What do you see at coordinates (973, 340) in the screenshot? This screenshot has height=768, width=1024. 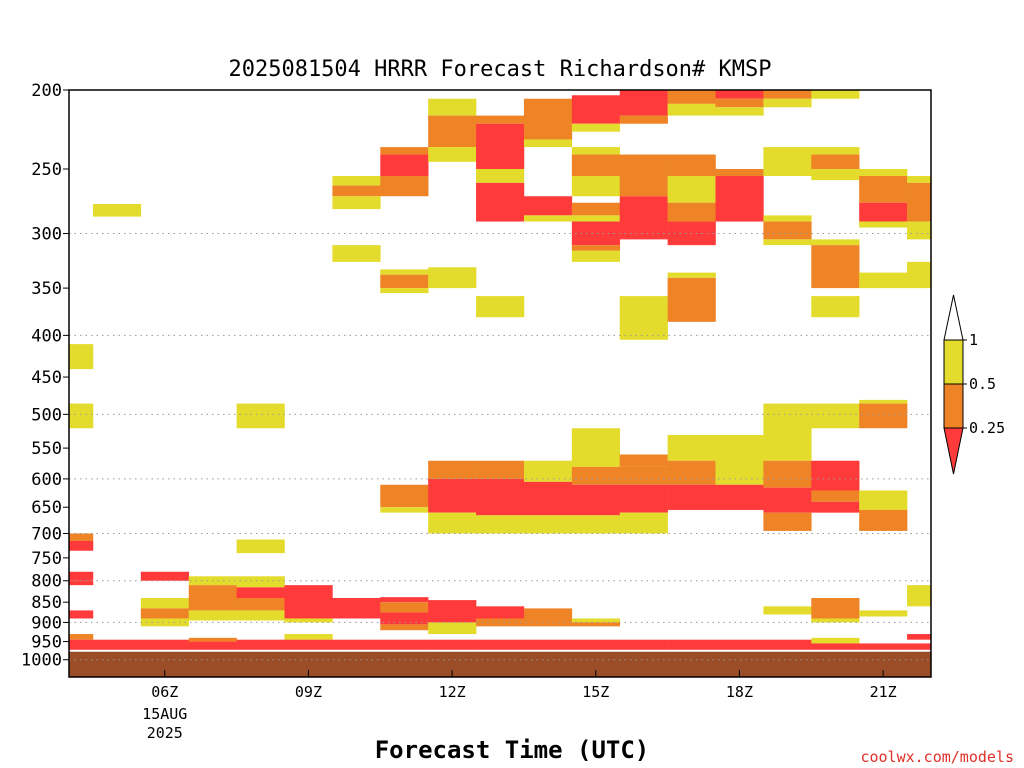 I see `colorbar-label-1: 1` at bounding box center [973, 340].